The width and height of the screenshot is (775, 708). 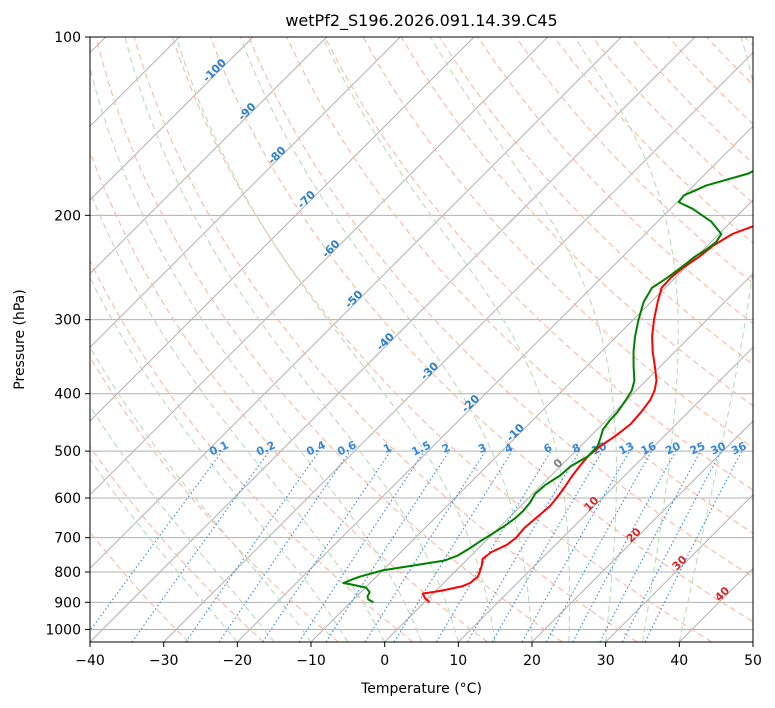 What do you see at coordinates (697, 448) in the screenshot?
I see `mixing-ratio-label: 25` at bounding box center [697, 448].